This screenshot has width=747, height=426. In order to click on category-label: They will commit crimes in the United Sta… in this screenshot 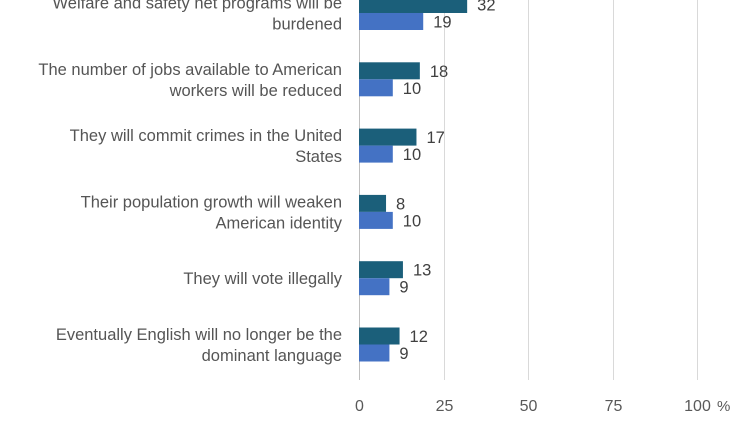, I will do `click(206, 146)`.